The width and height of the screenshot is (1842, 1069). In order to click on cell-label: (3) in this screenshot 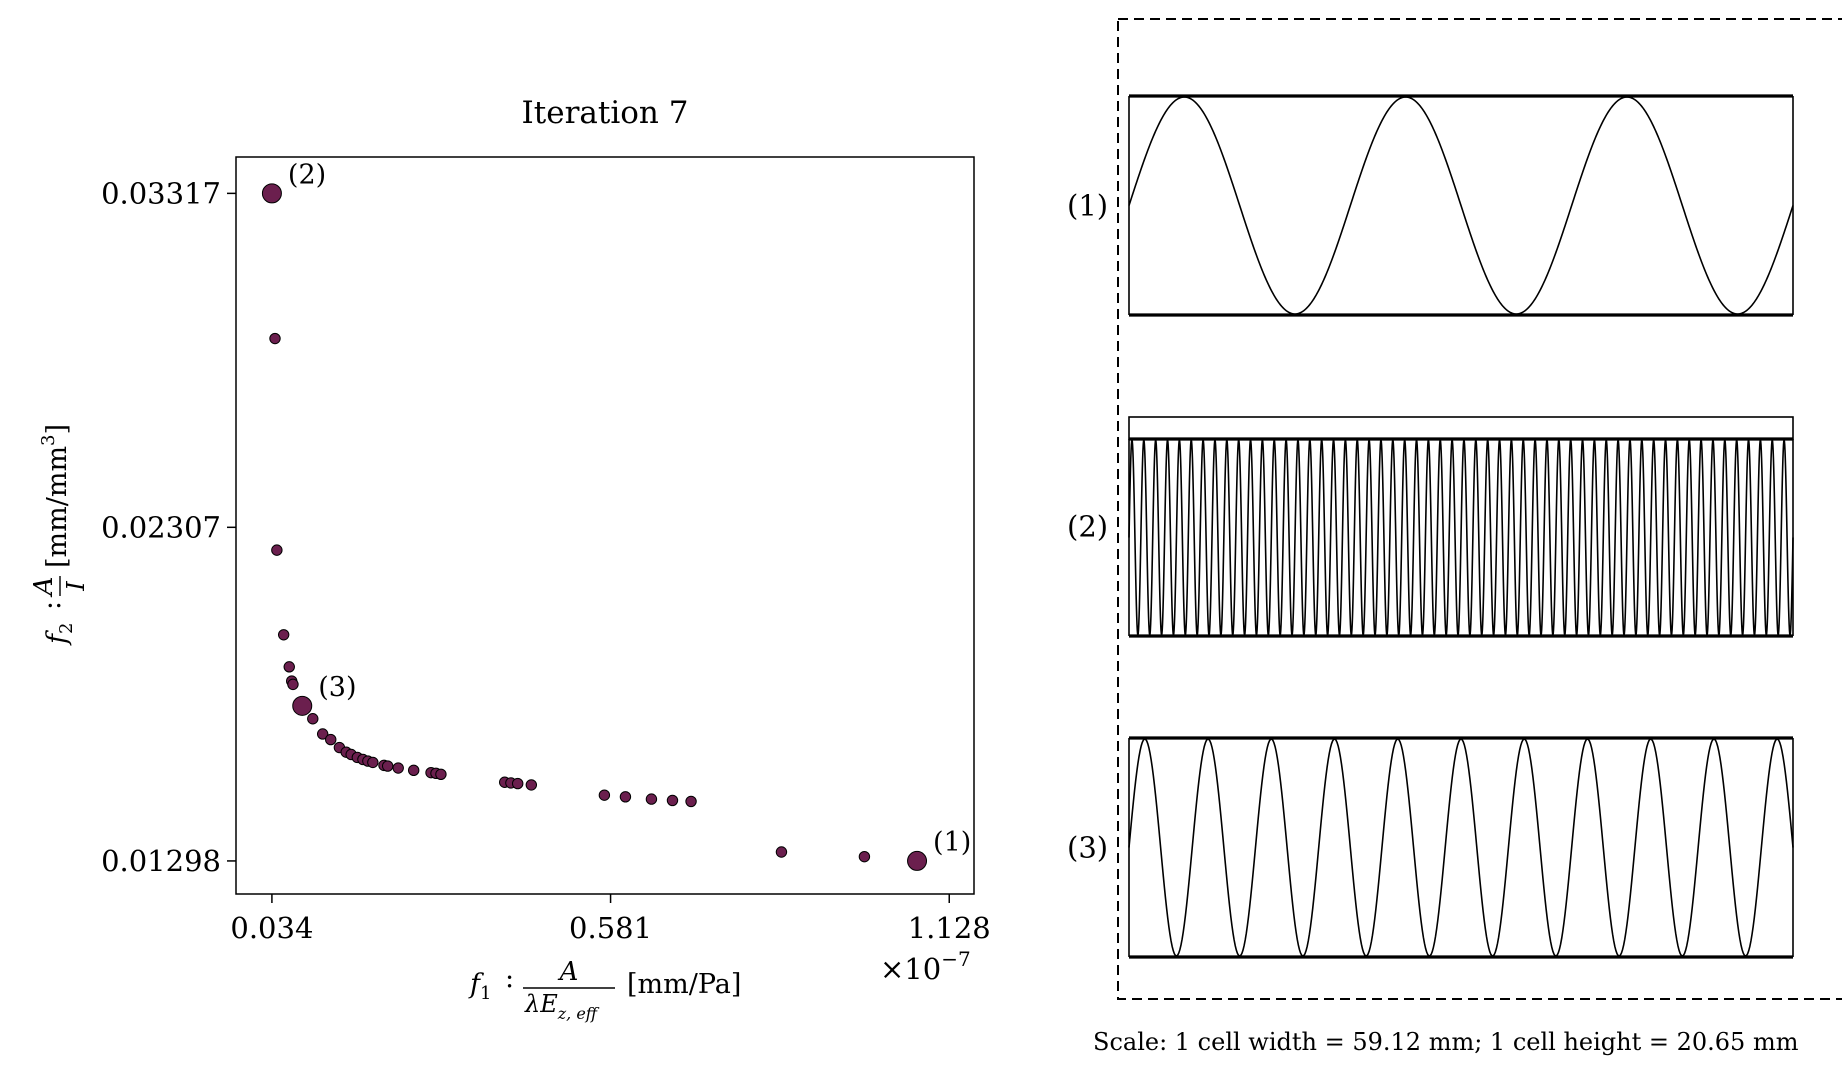, I will do `click(1087, 848)`.